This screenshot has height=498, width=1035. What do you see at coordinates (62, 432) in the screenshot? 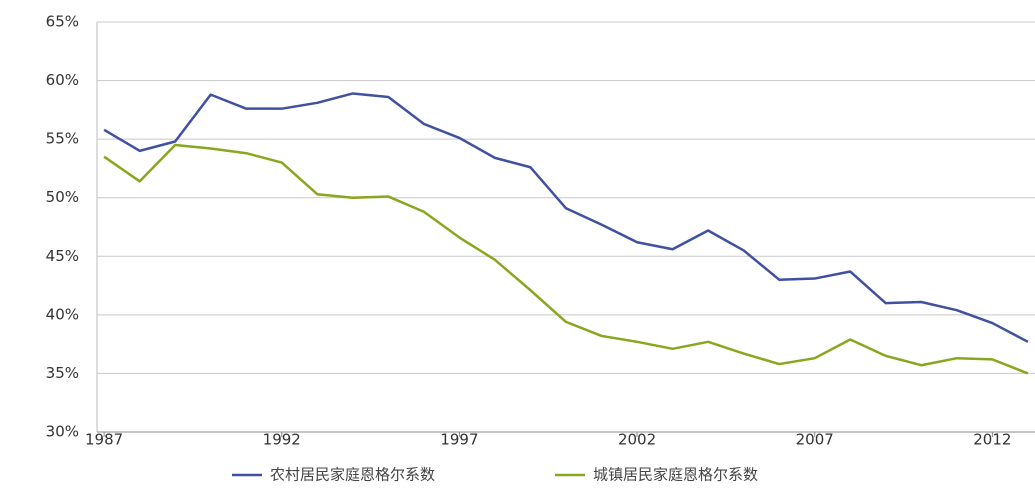
I see `y-tick-label: 30%` at bounding box center [62, 432].